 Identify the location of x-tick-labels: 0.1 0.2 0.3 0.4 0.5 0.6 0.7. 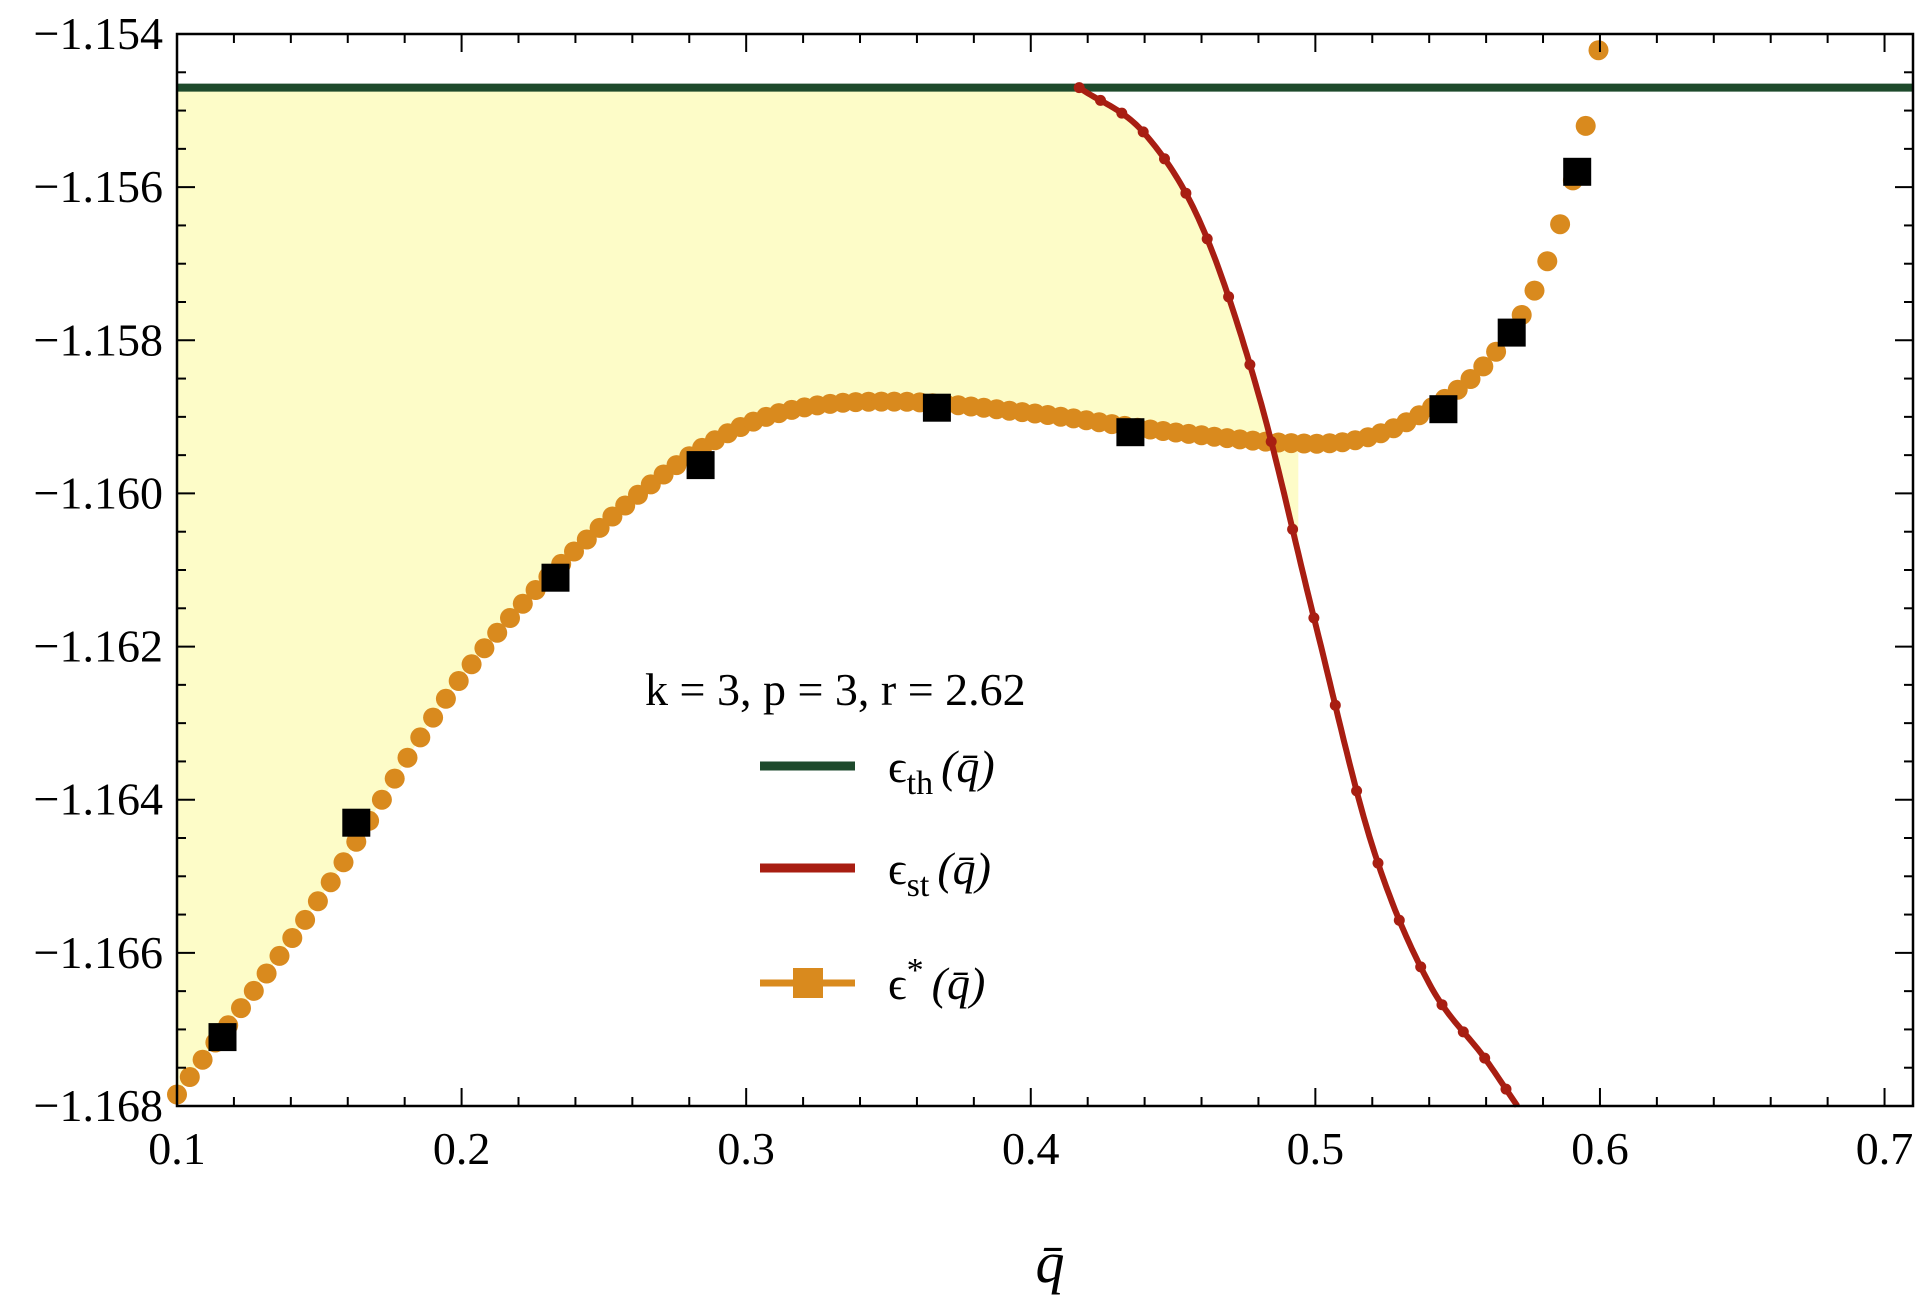
(1030, 1148).